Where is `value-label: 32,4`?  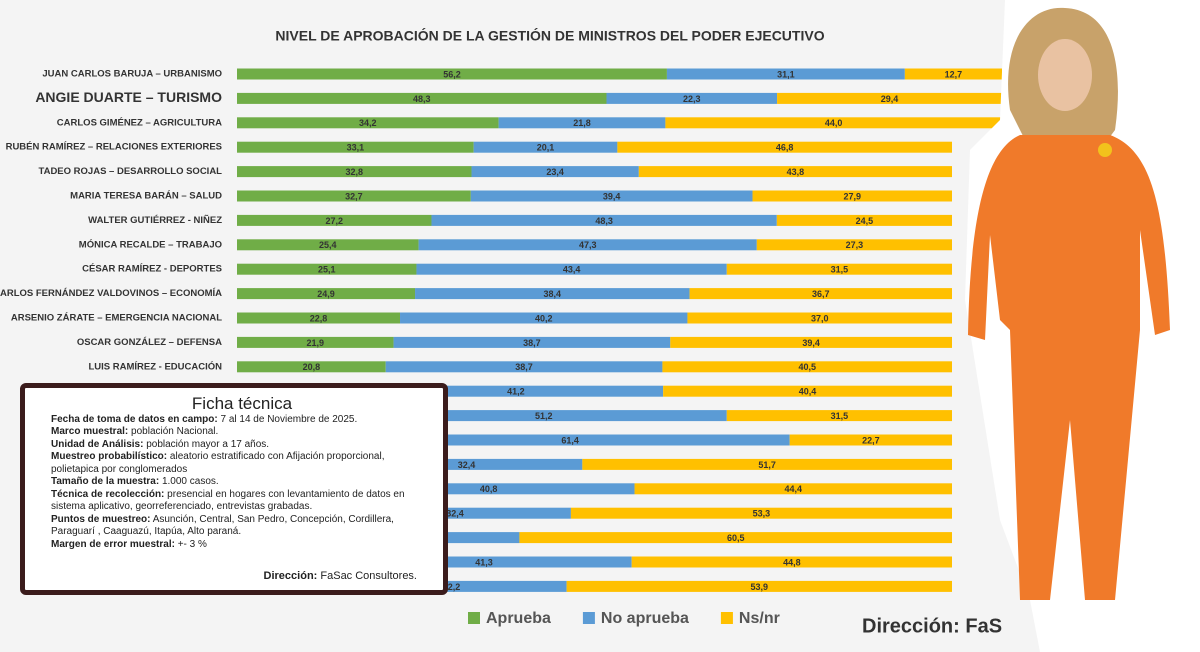
value-label: 32,4 is located at coordinates (455, 514).